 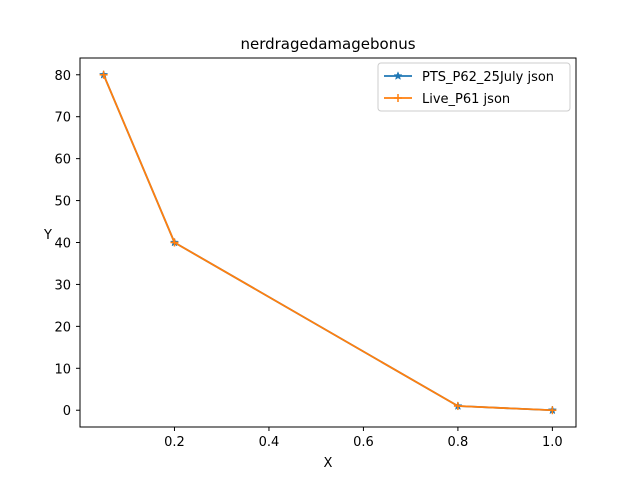 What do you see at coordinates (62, 202) in the screenshot?
I see `y-tick-label: 50` at bounding box center [62, 202].